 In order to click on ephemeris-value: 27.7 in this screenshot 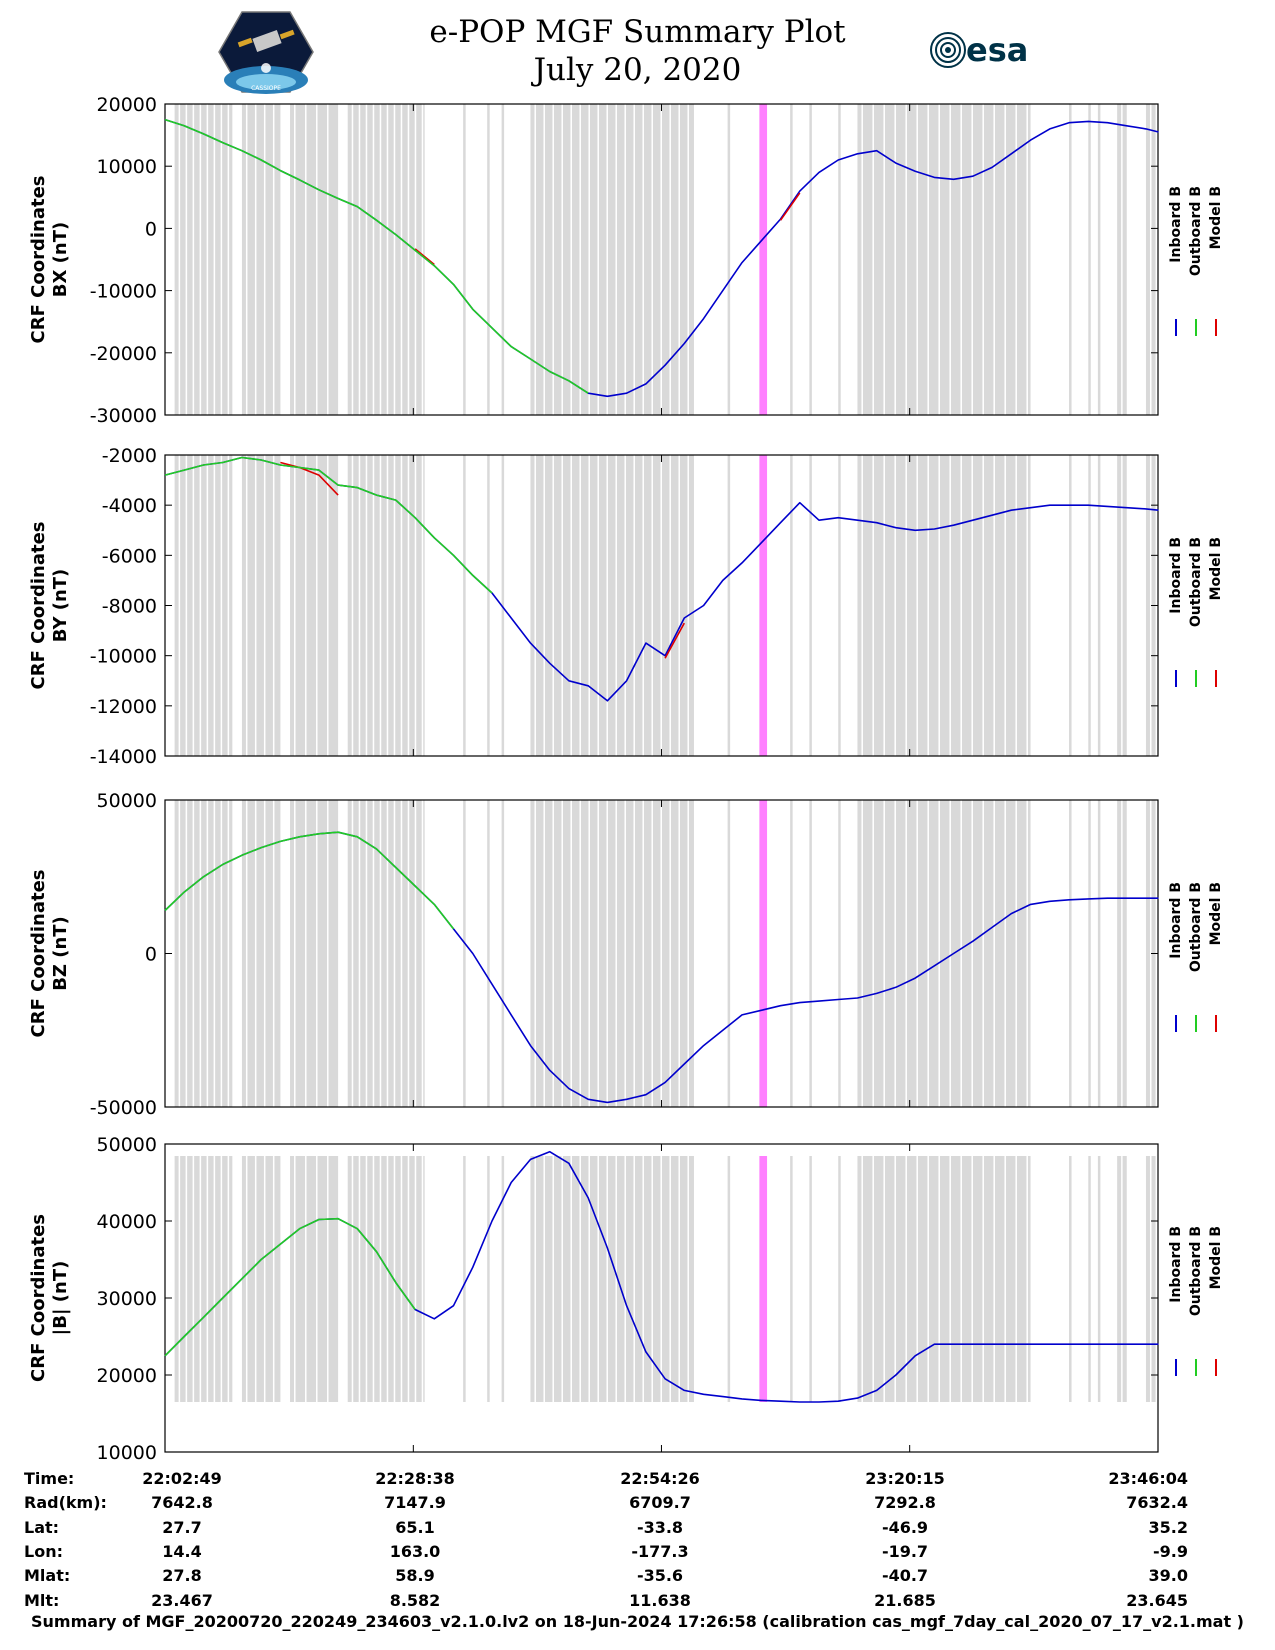, I will do `click(181, 1527)`.